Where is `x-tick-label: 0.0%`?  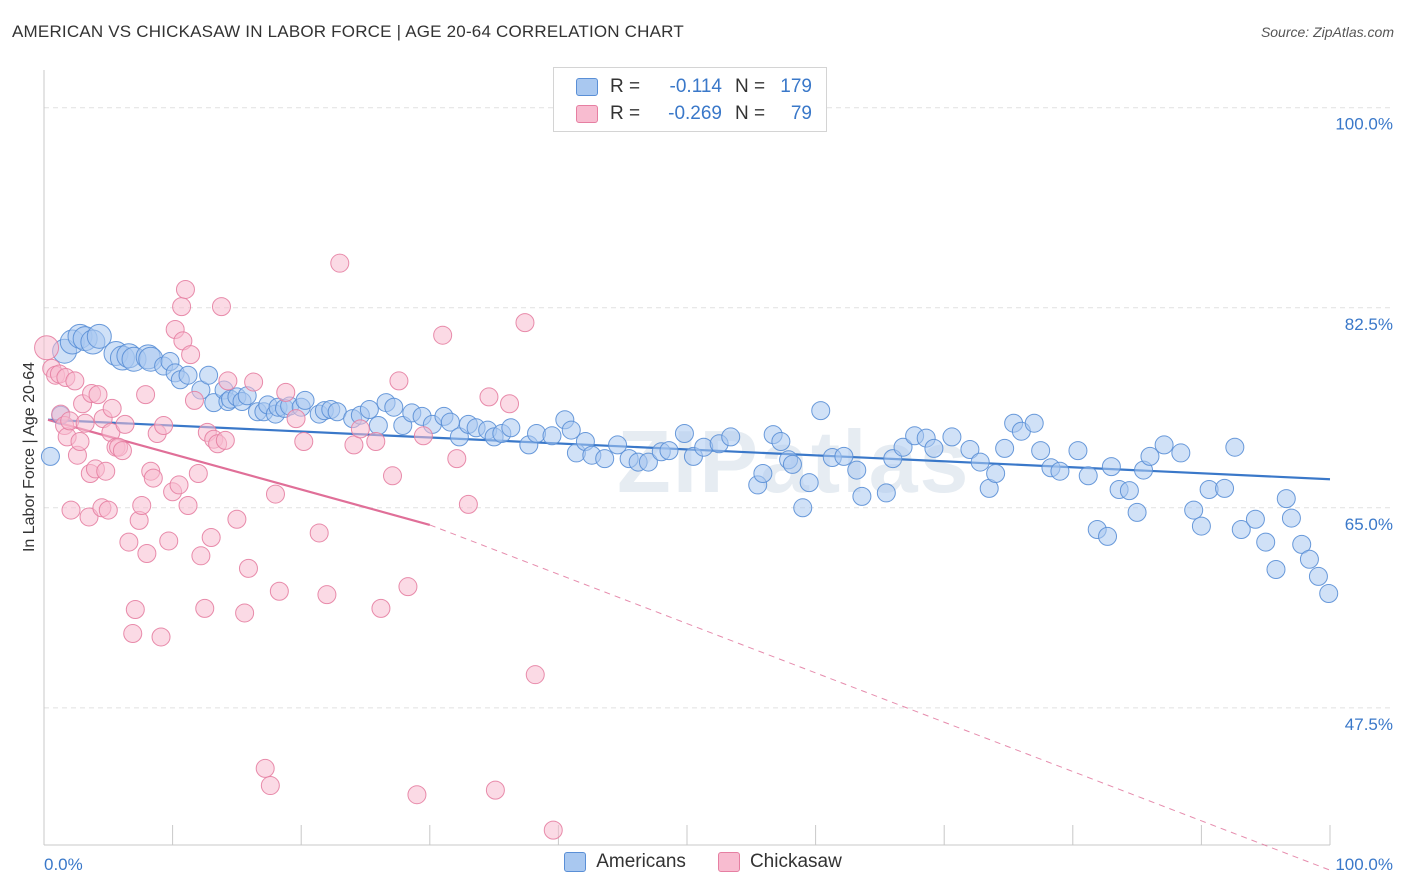 x-tick-label: 0.0% is located at coordinates (63, 864).